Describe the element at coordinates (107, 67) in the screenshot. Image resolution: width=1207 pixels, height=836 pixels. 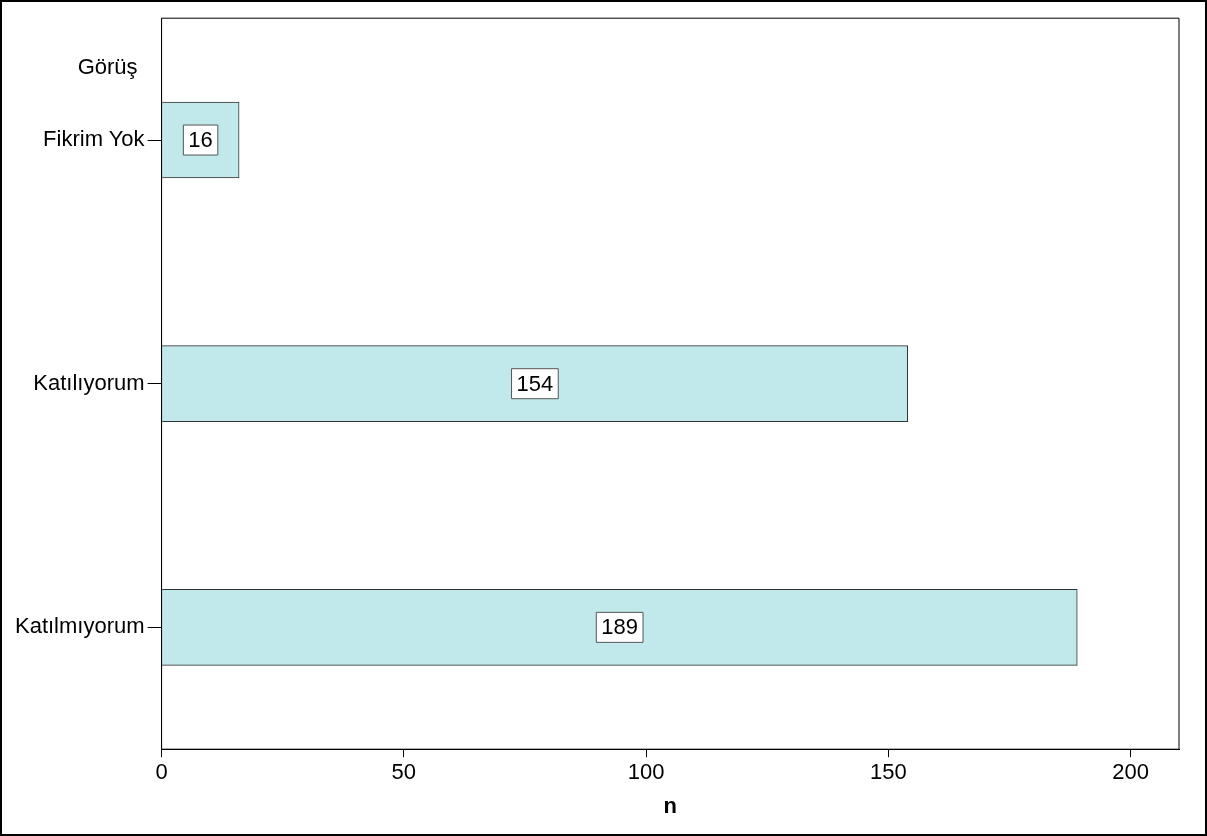
I see `y-axis-title: Görüş` at that location.